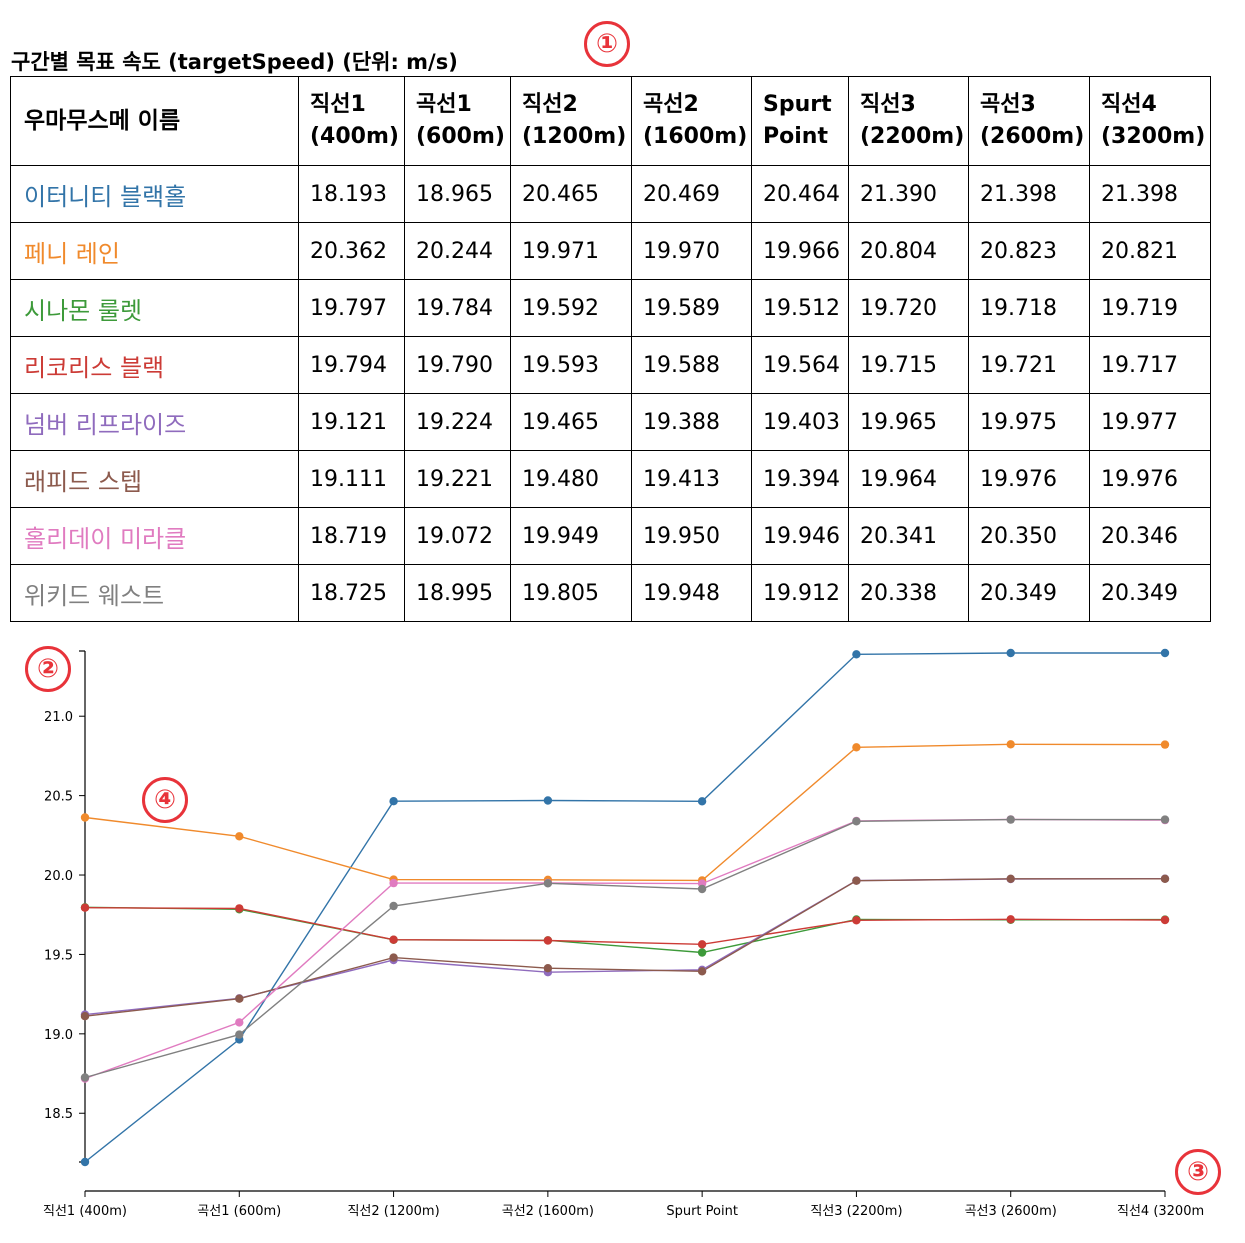 This screenshot has width=1245, height=1243. Describe the element at coordinates (1198, 1172) in the screenshot. I see `annotation-marker-3: ③` at that location.